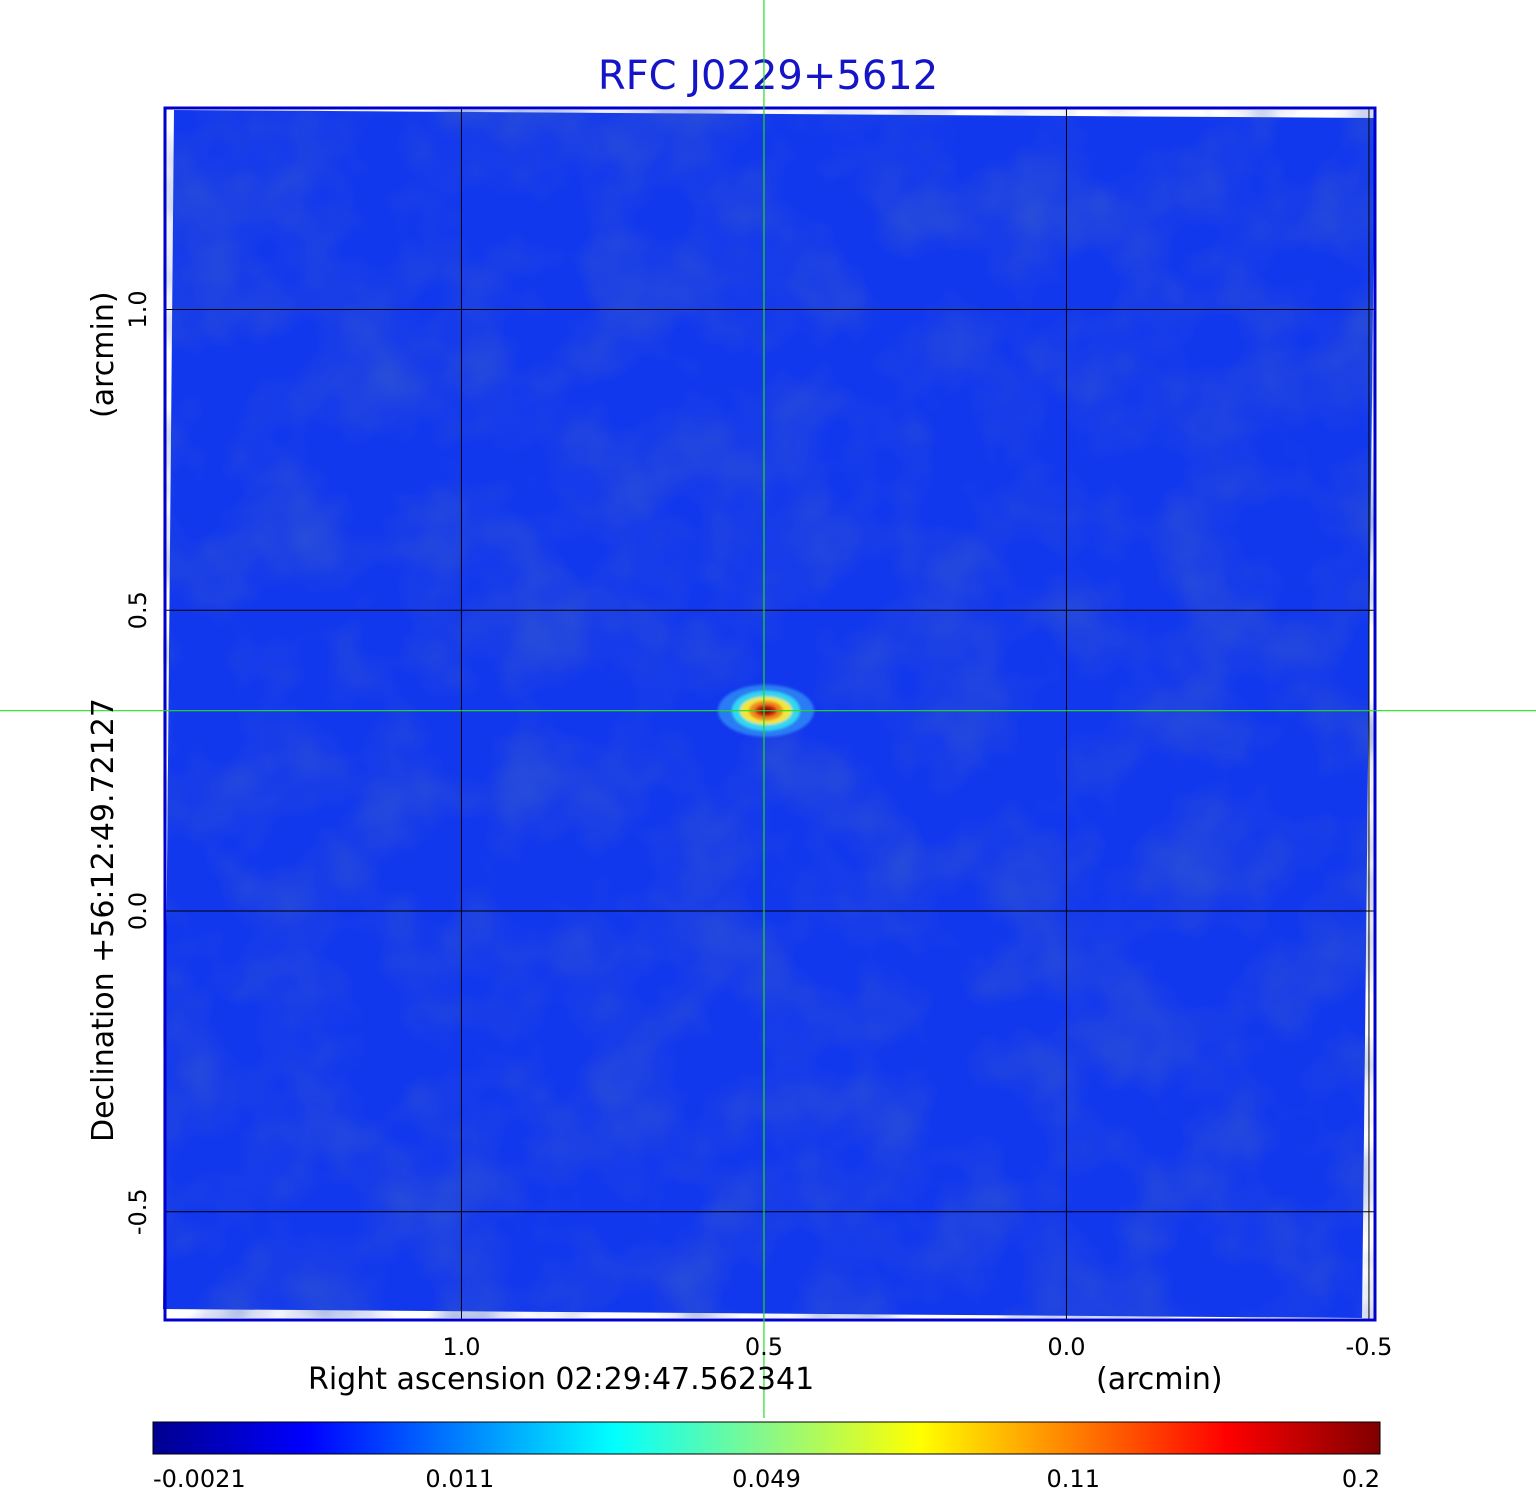 The image size is (1536, 1511). I want to click on y-tick-label: 0.5, so click(138, 610).